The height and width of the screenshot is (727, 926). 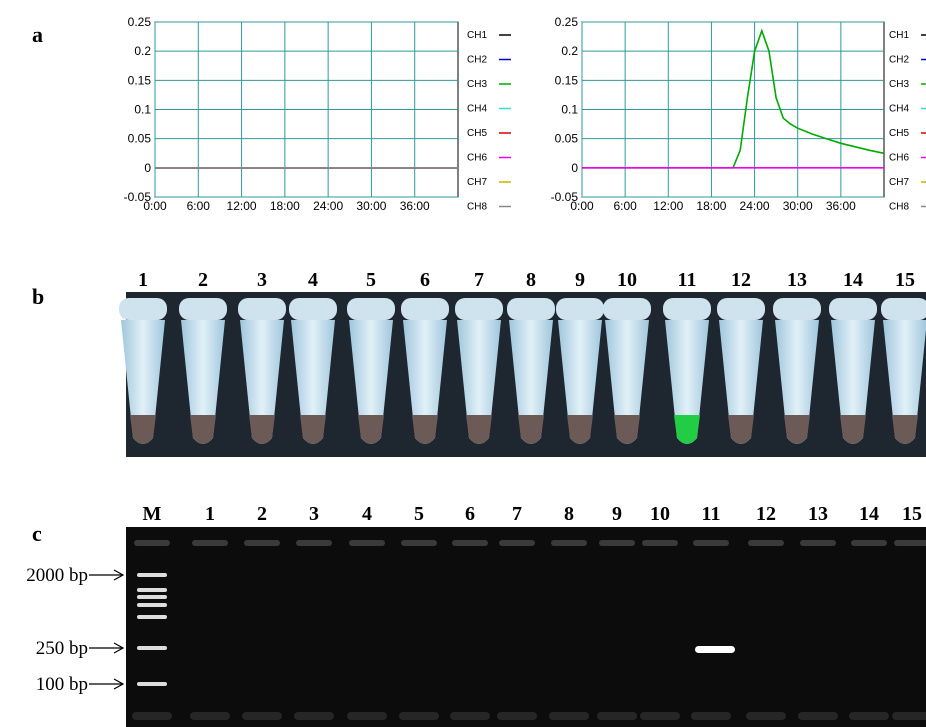 I want to click on tube-label: 4, so click(x=313, y=280).